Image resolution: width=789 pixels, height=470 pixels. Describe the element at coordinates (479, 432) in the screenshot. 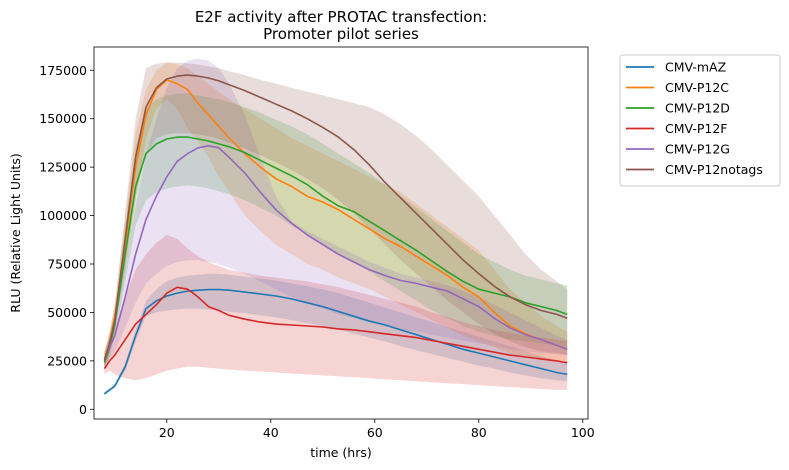

I see `x-tick-label: 80` at that location.